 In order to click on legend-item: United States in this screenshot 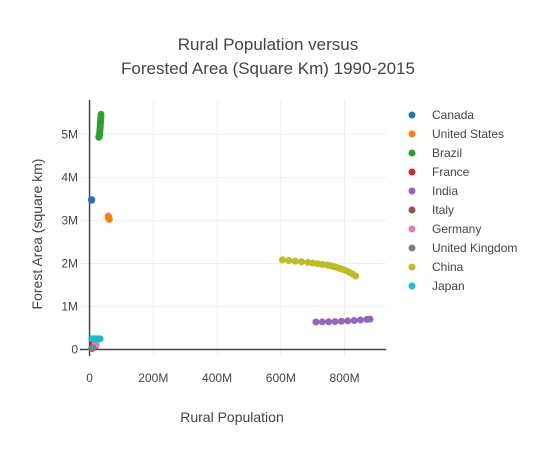, I will do `click(456, 134)`.